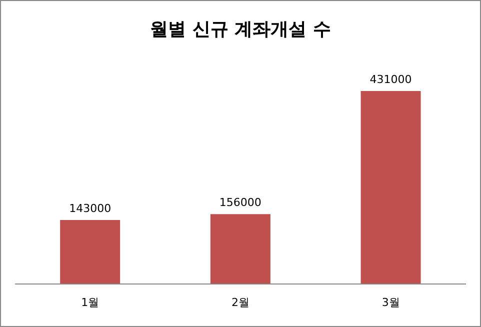 This screenshot has width=481, height=327. I want to click on x-tick-label: 1월, so click(90, 302).